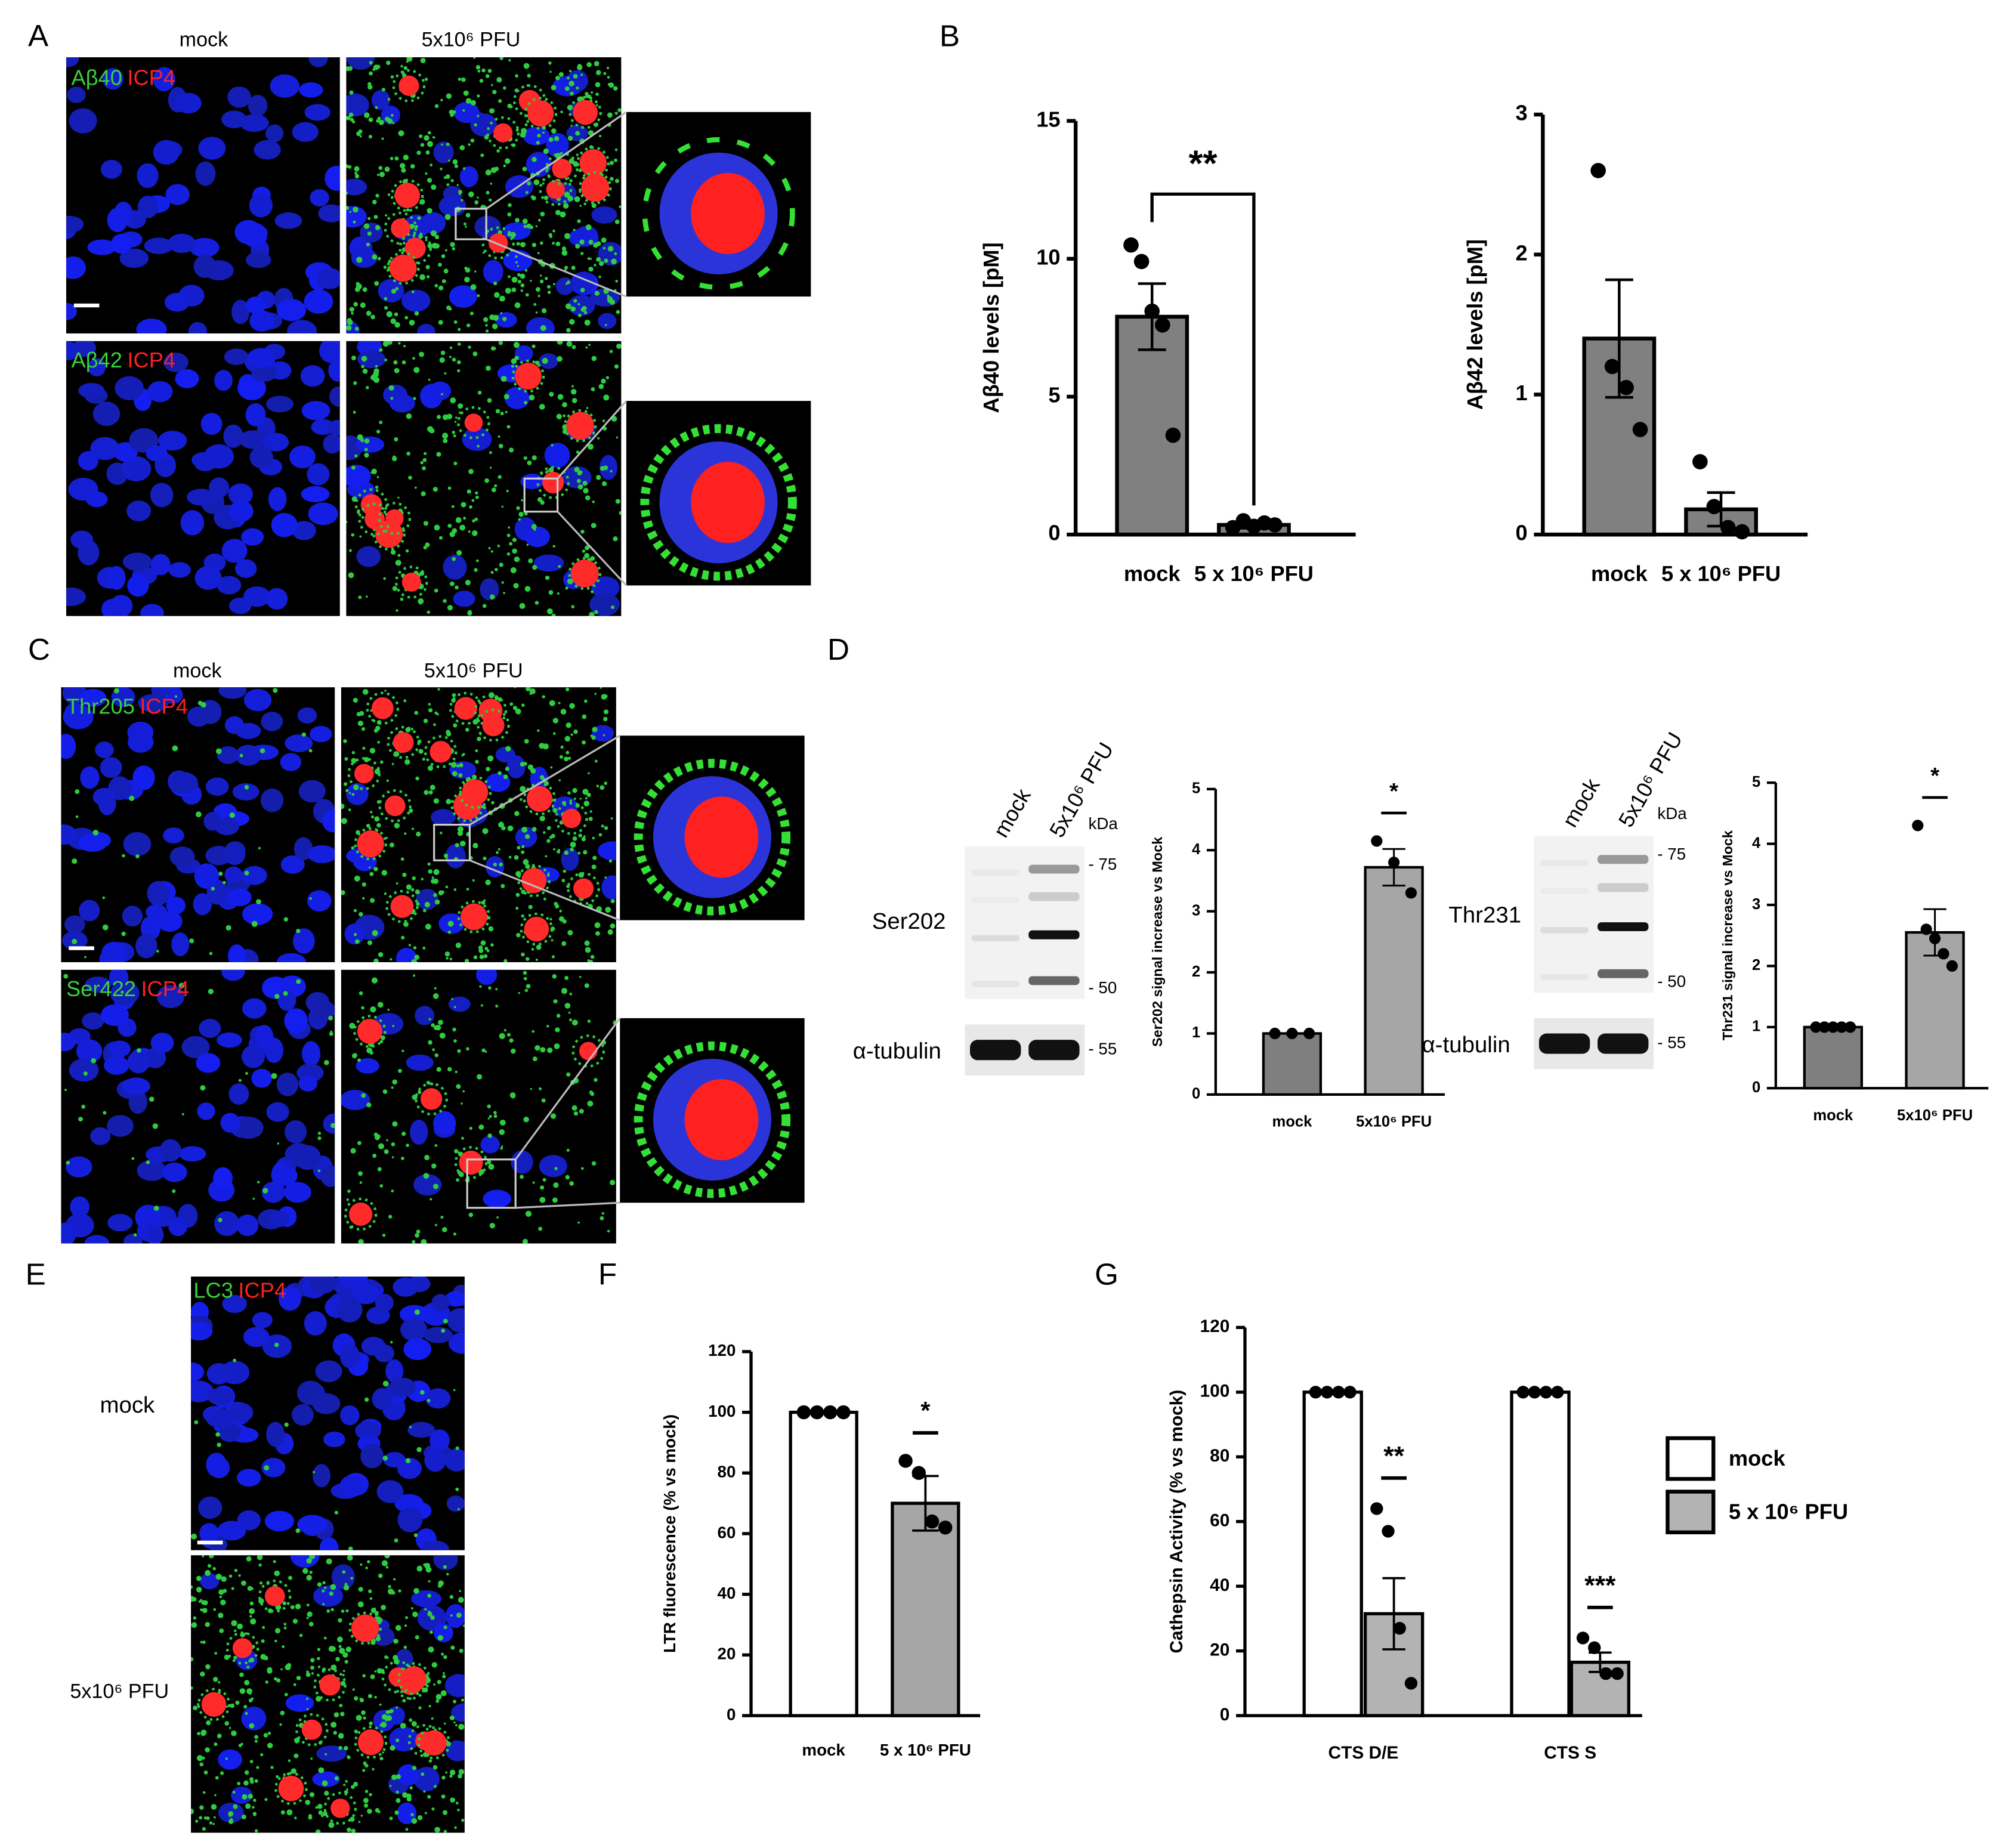 The image size is (1996, 1848). I want to click on y-tick-label: 5, so click(1054, 395).